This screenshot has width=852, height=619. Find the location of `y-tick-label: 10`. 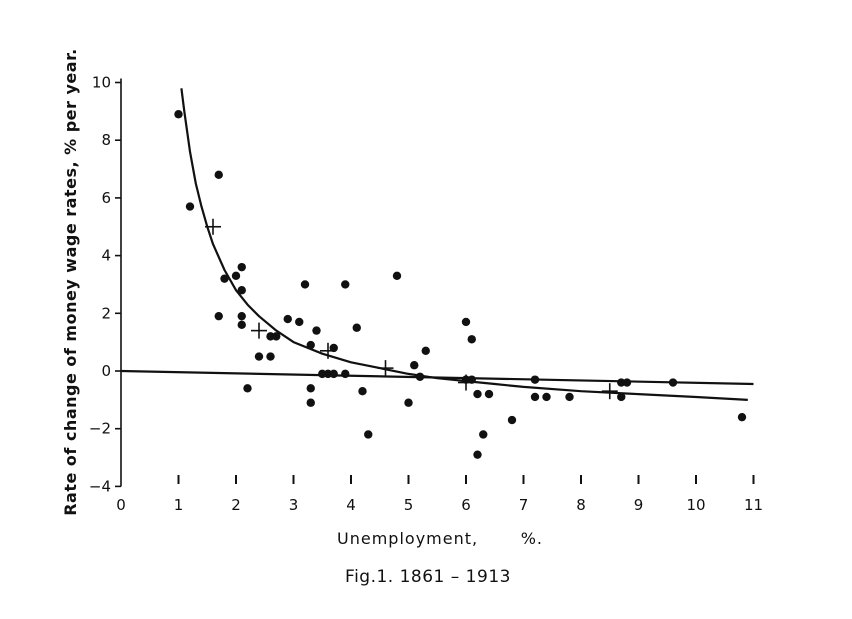

y-tick-label: 10 is located at coordinates (101, 83).